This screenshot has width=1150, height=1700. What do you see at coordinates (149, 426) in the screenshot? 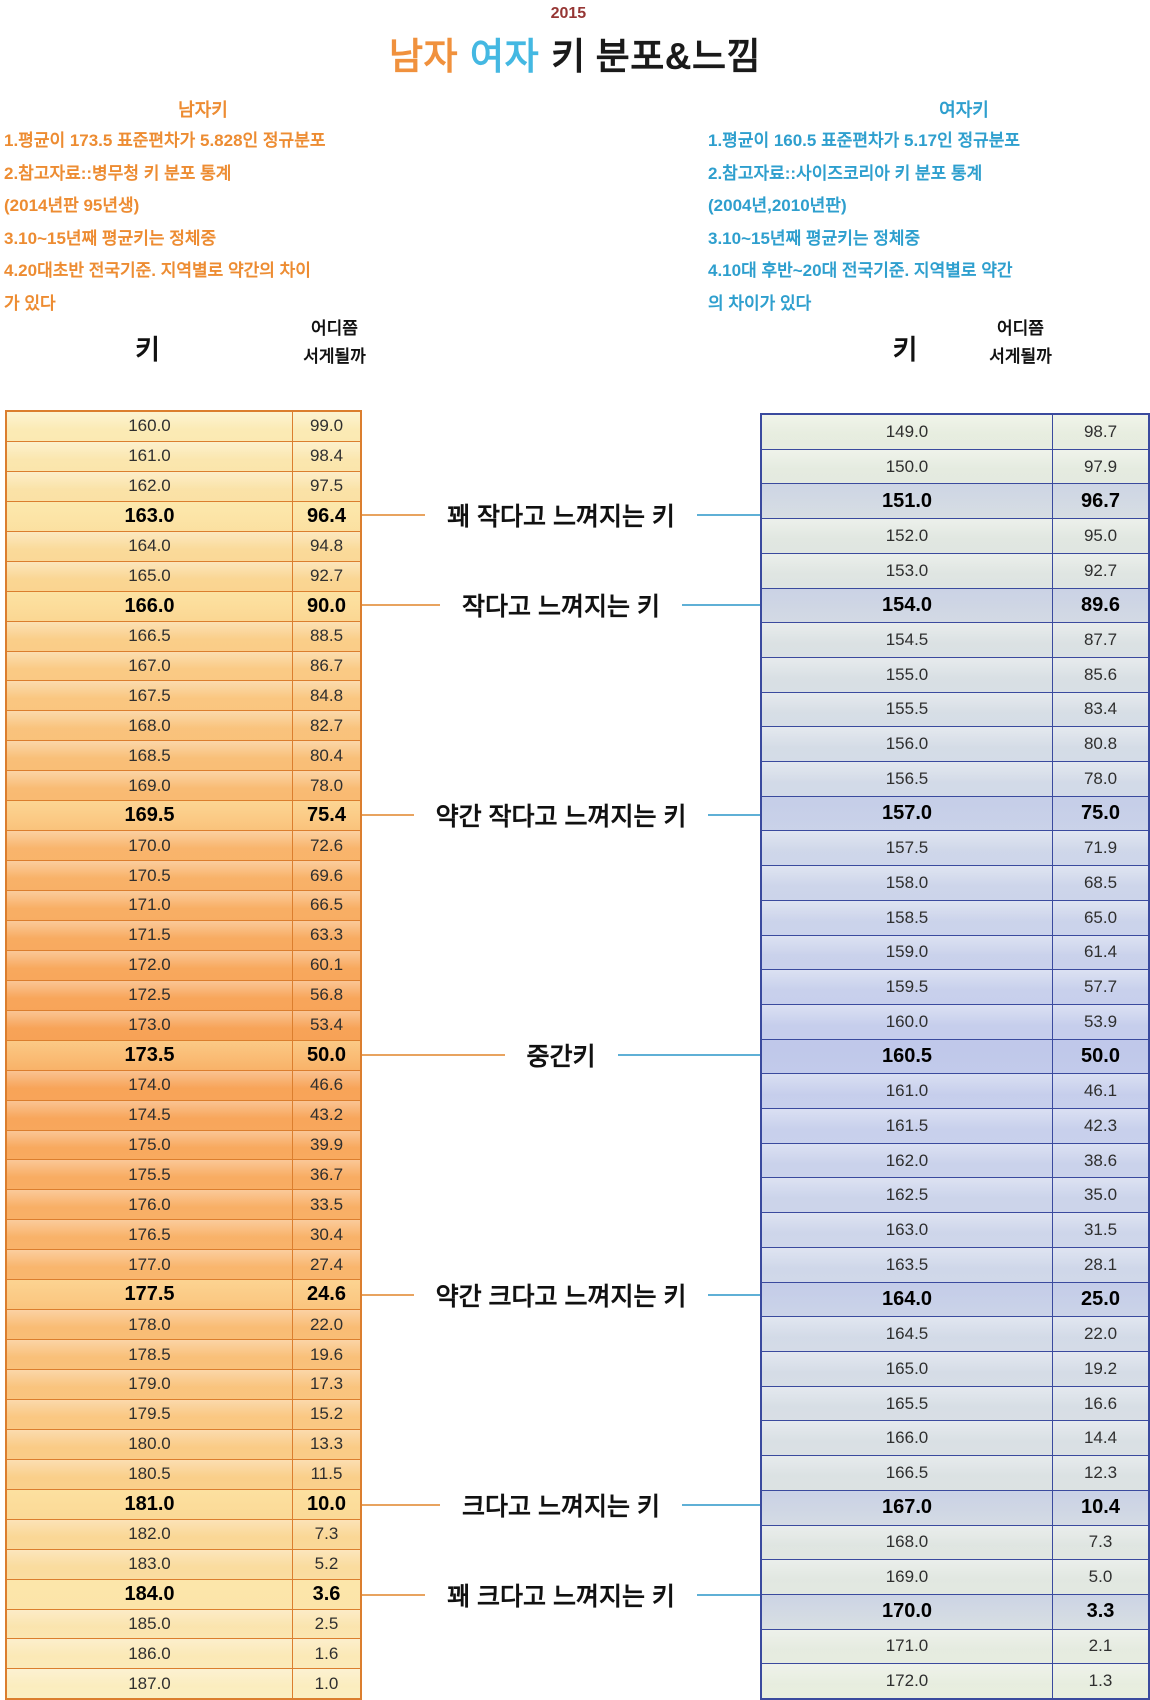
I see `height-cell: 160.0` at bounding box center [149, 426].